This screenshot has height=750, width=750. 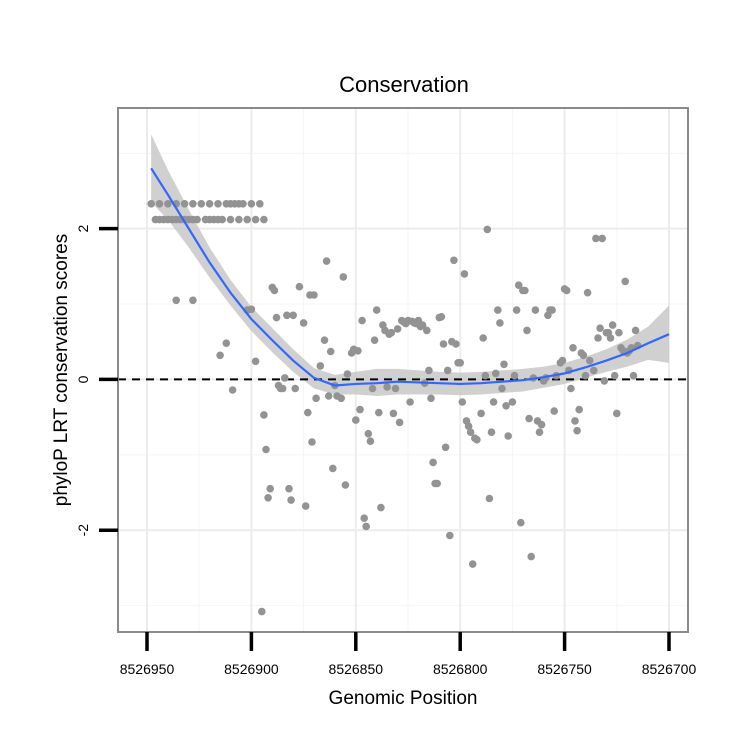 What do you see at coordinates (669, 669) in the screenshot?
I see `x-tick-label: 8526700` at bounding box center [669, 669].